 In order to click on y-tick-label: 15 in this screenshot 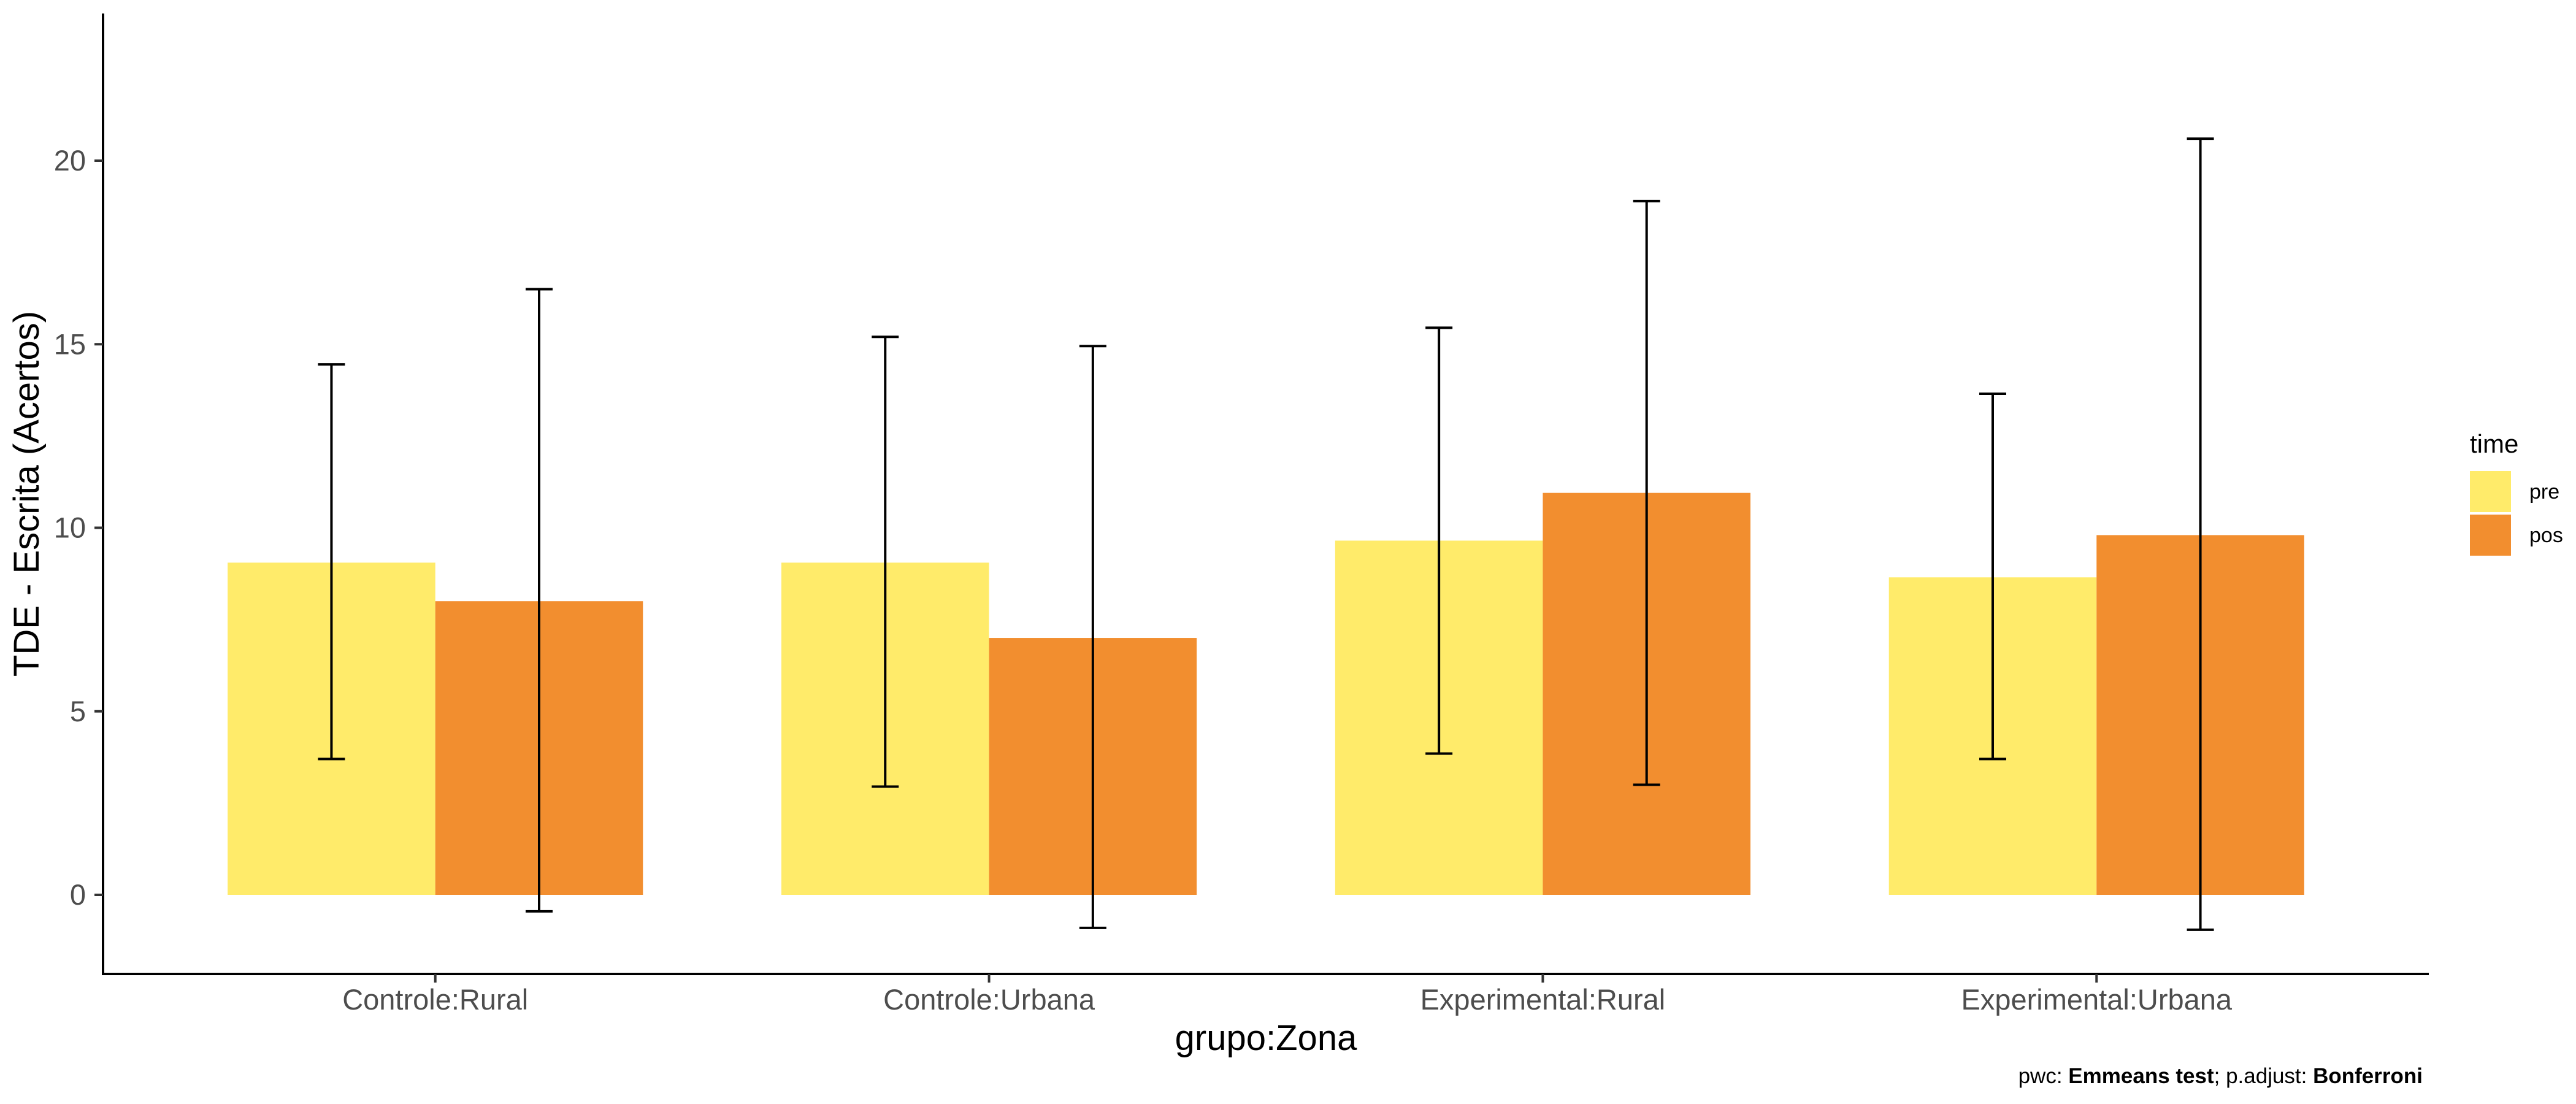, I will do `click(70, 344)`.